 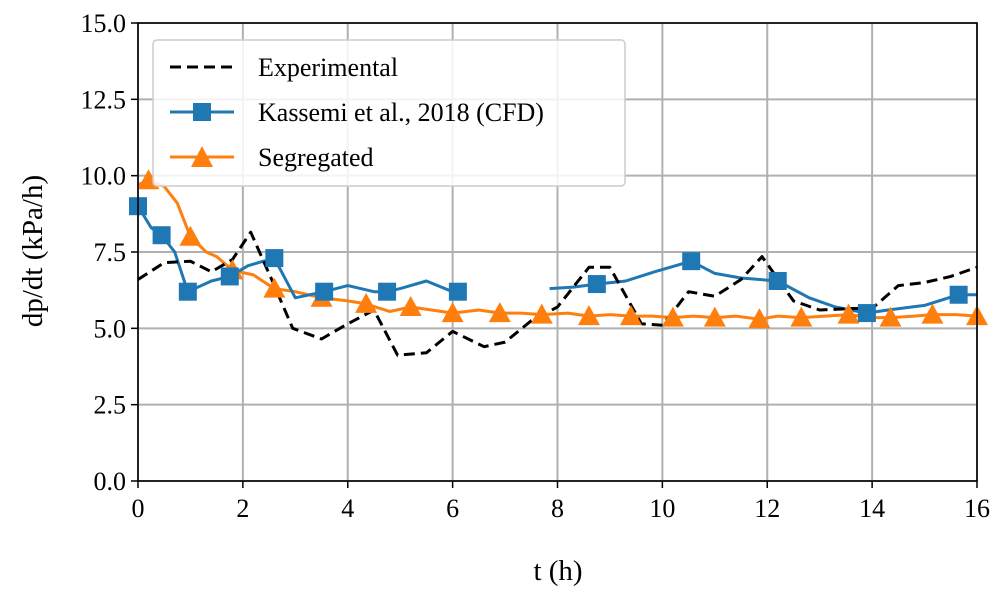 I want to click on y-tick-label: 7.5, so click(x=110, y=252).